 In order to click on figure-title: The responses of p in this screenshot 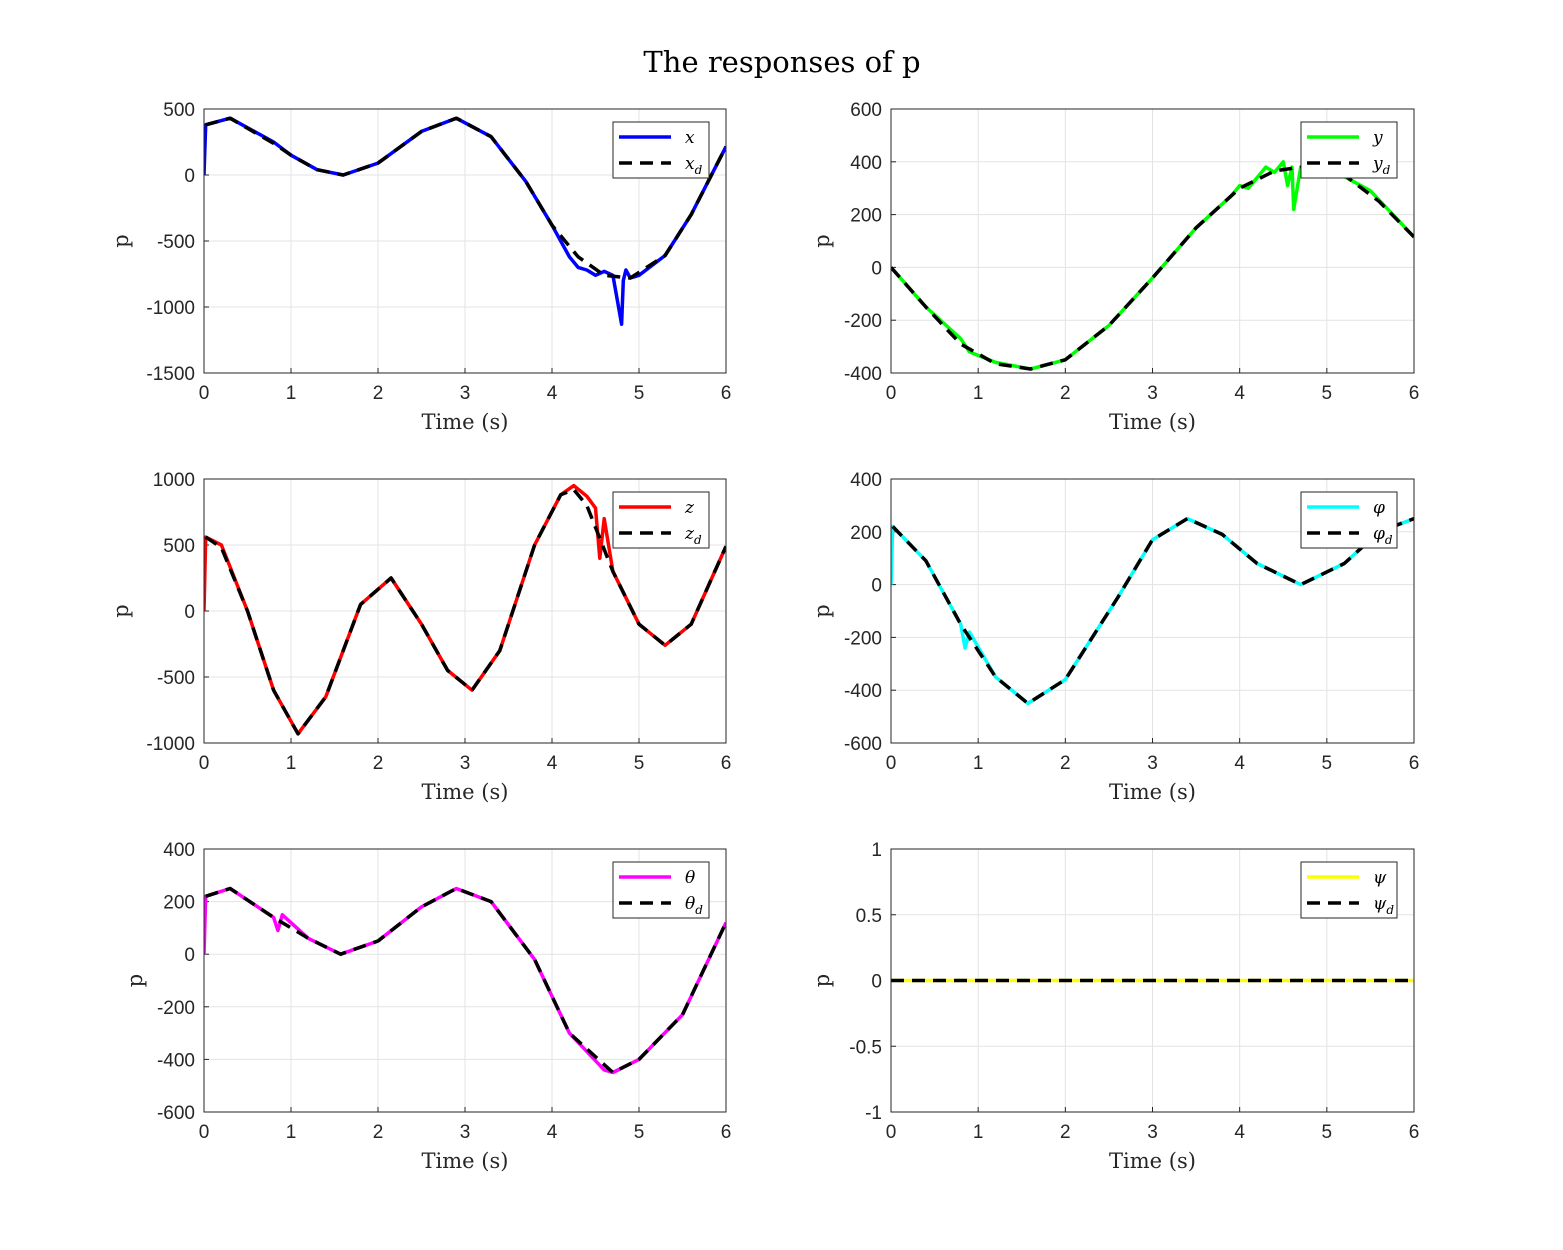, I will do `click(781, 62)`.